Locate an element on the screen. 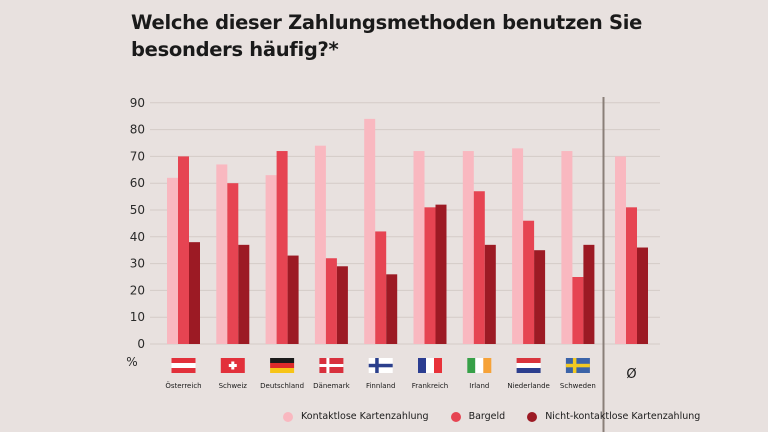 The image size is (768, 432). y-tick-label: 90 is located at coordinates (137, 103).